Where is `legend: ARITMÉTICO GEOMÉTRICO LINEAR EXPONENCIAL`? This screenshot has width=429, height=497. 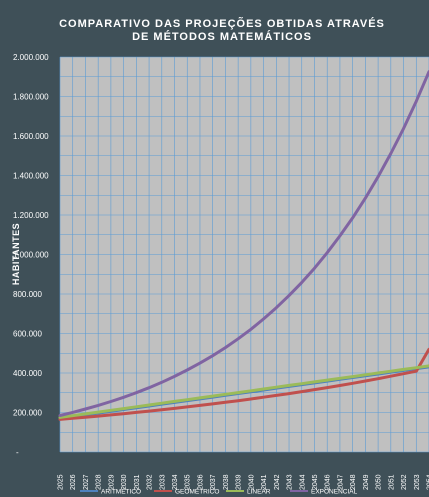
legend: ARITMÉTICO GEOMÉTRICO LINEAR EXPONENCIAL is located at coordinates (219, 491).